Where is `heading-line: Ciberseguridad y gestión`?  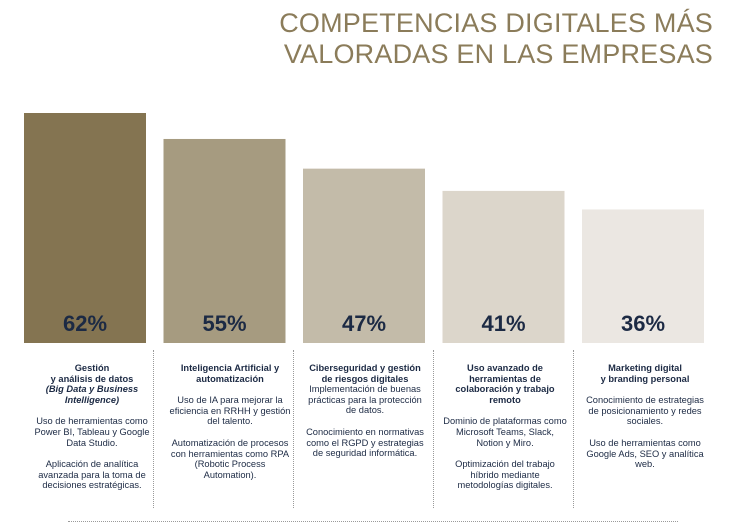
heading-line: Ciberseguridad y gestión is located at coordinates (365, 368).